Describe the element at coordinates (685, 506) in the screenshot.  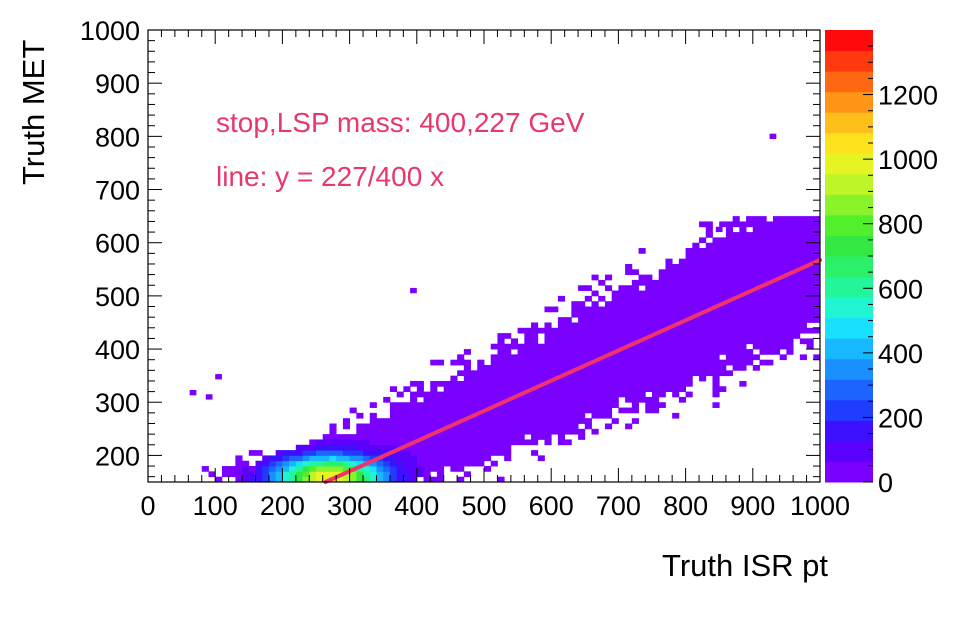
I see `x-tick-label: 800` at that location.